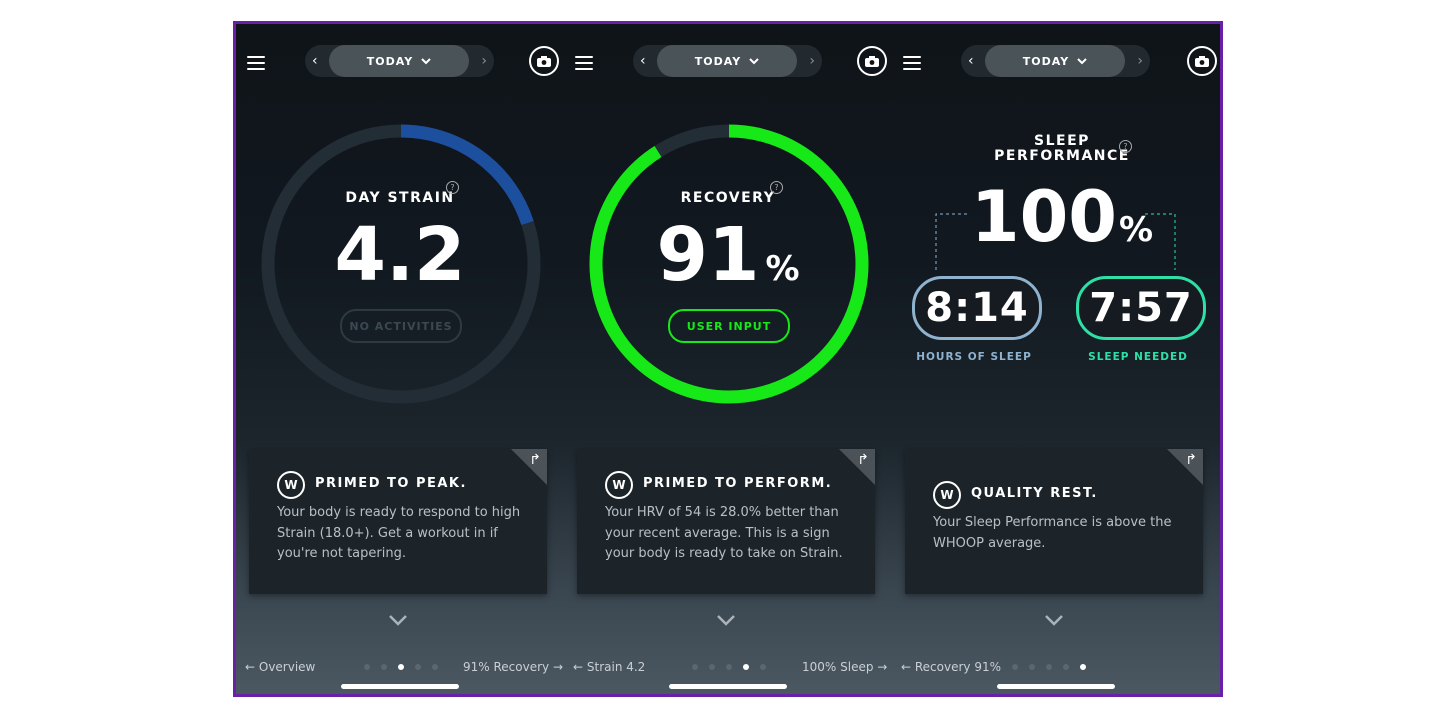 The width and height of the screenshot is (1456, 722). Describe the element at coordinates (708, 255) in the screenshot. I see `recovery-value: 91` at that location.